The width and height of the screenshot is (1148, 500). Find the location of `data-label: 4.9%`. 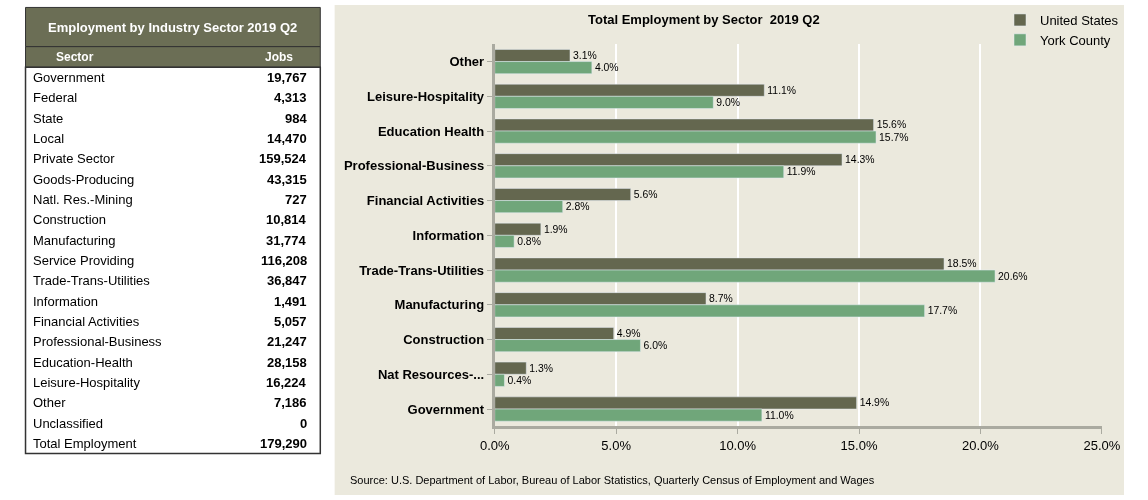

data-label: 4.9% is located at coordinates (628, 333).